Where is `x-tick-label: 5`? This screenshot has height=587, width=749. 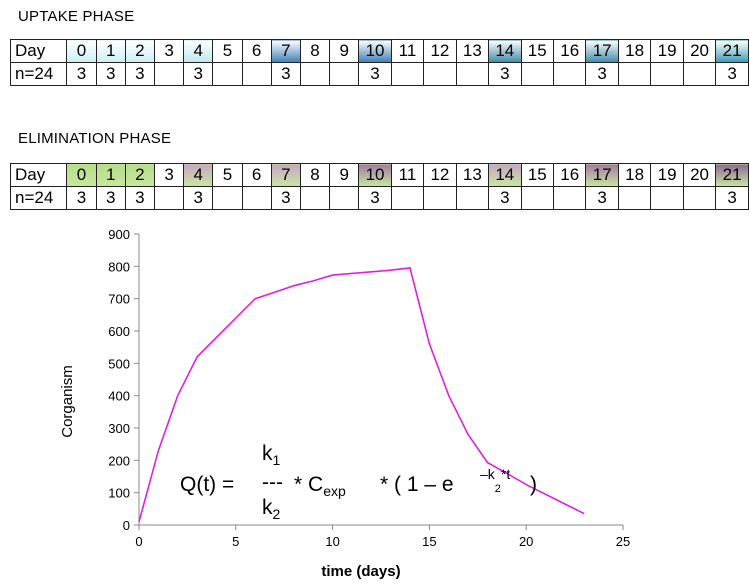
x-tick-label: 5 is located at coordinates (235, 541).